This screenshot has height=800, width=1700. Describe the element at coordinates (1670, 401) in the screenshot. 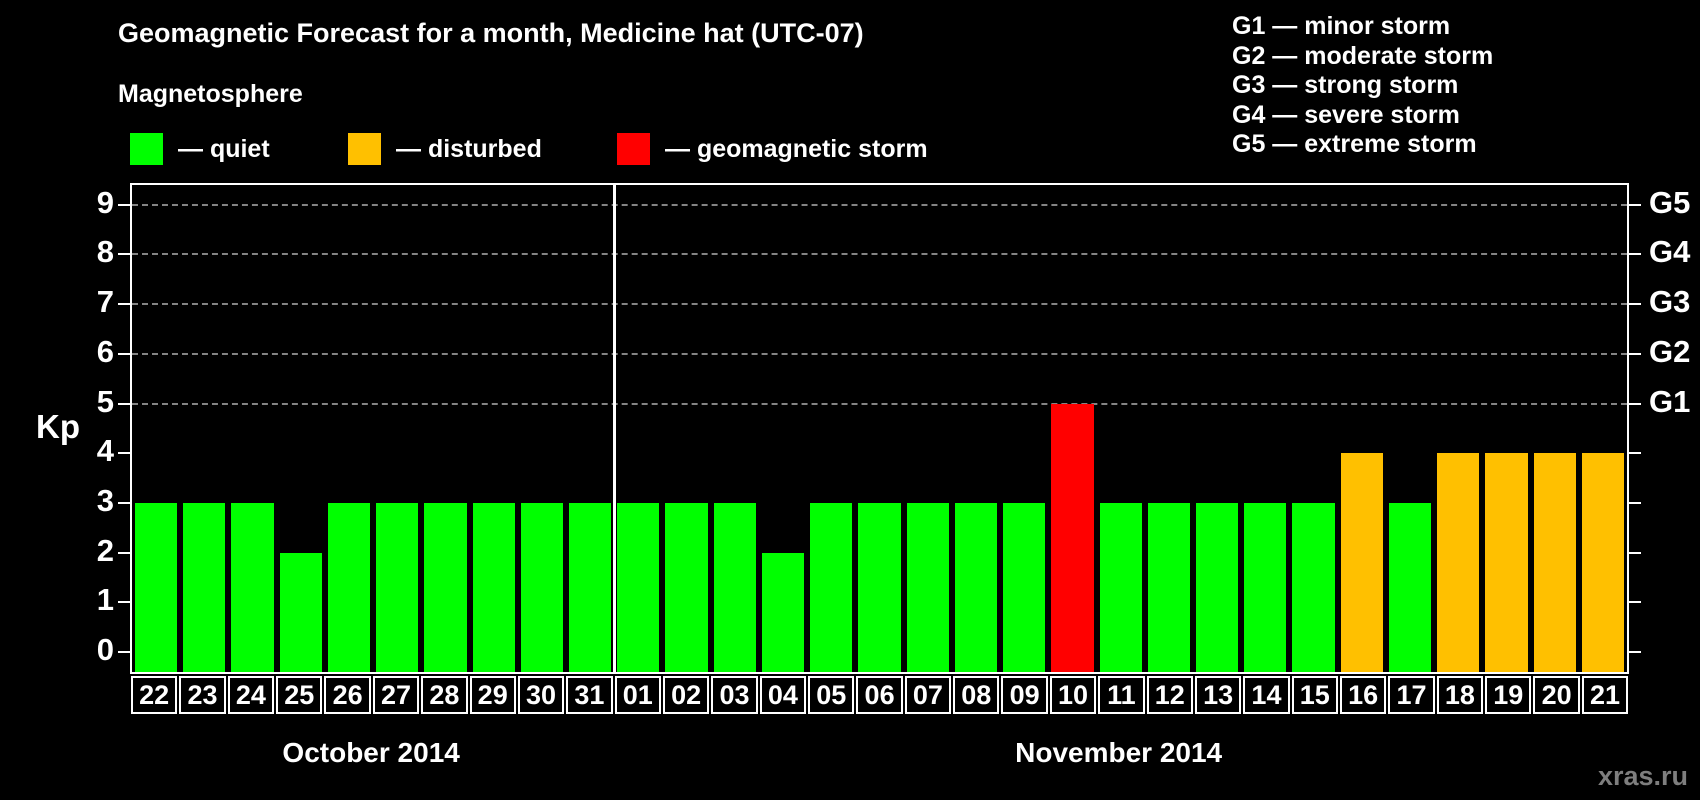

I see `right-axis-label-G1: G1` at that location.